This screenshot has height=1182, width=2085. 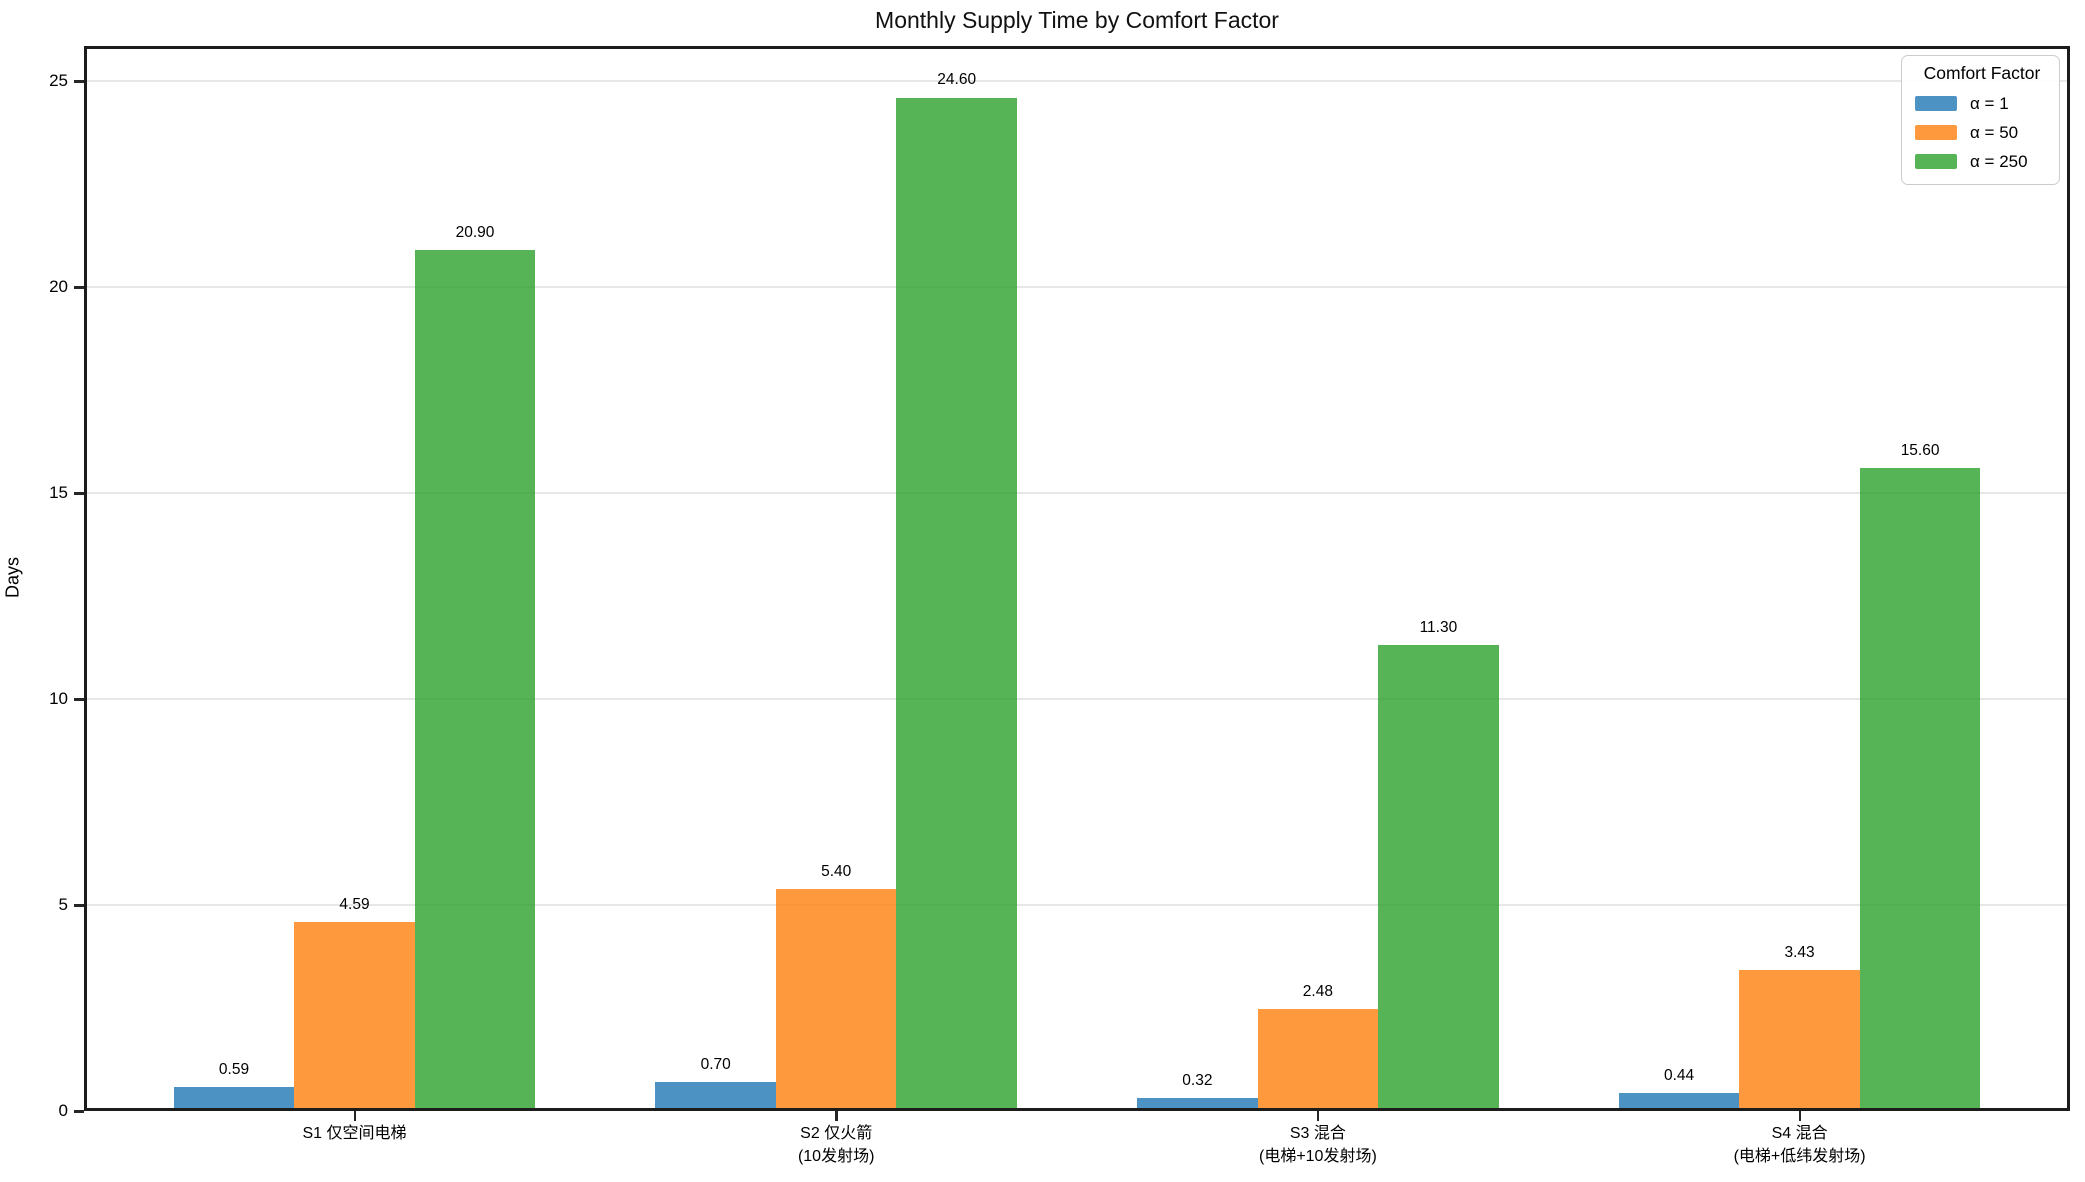 What do you see at coordinates (836, 871) in the screenshot?
I see `bar-value-label: 5.40` at bounding box center [836, 871].